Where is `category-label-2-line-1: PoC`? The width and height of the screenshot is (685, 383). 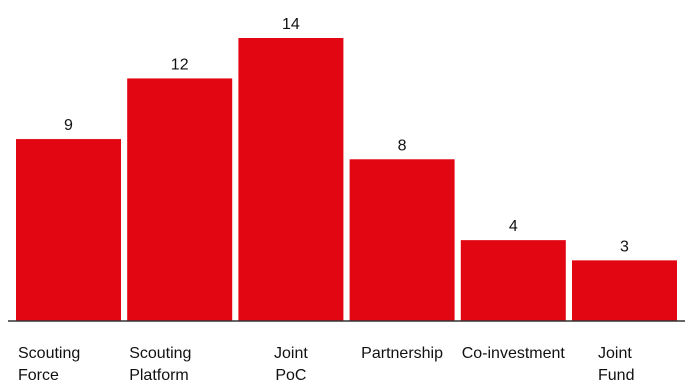
category-label-2-line-1: PoC is located at coordinates (290, 375).